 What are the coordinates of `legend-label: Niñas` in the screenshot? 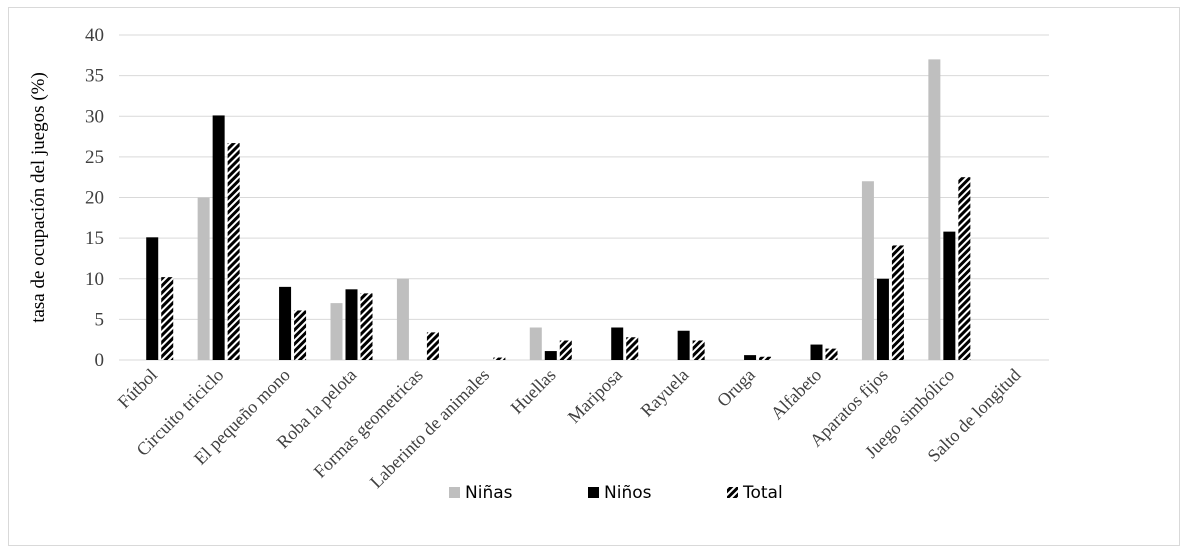 It's located at (489, 493).